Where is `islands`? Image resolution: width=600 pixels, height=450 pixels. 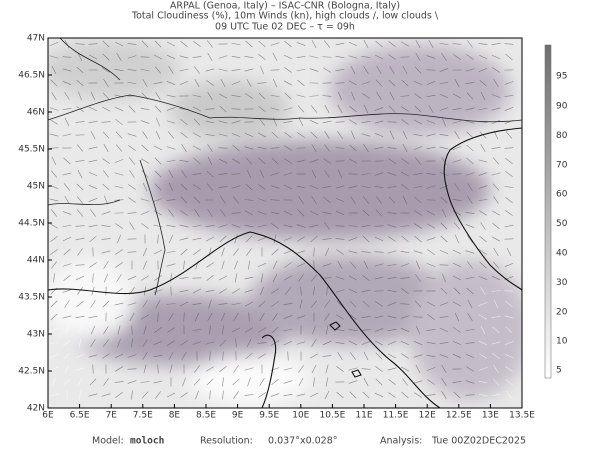 islands is located at coordinates (345, 349).